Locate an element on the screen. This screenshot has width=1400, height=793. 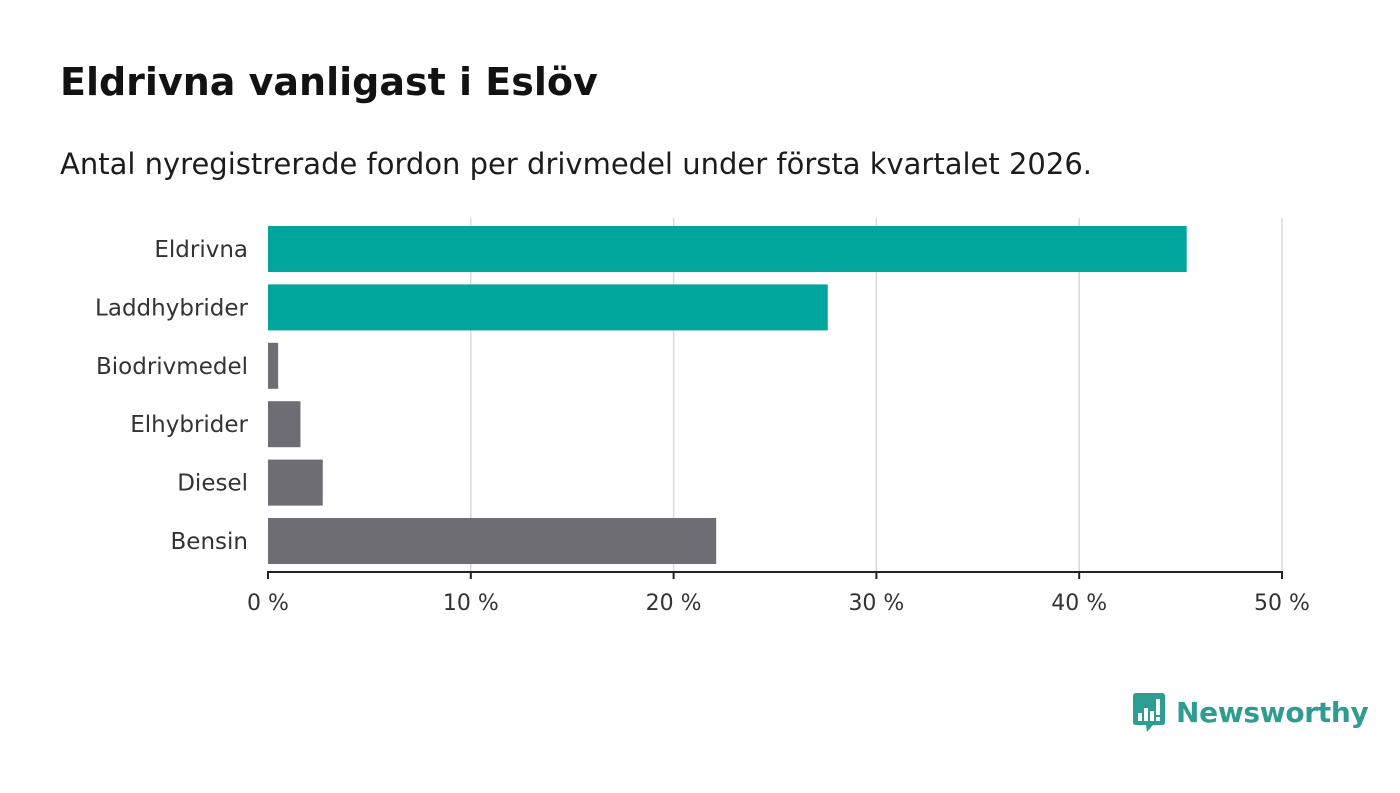
x-axis: 0 % 10 % 20 % 30 % 40 % 50 % is located at coordinates (778, 593).